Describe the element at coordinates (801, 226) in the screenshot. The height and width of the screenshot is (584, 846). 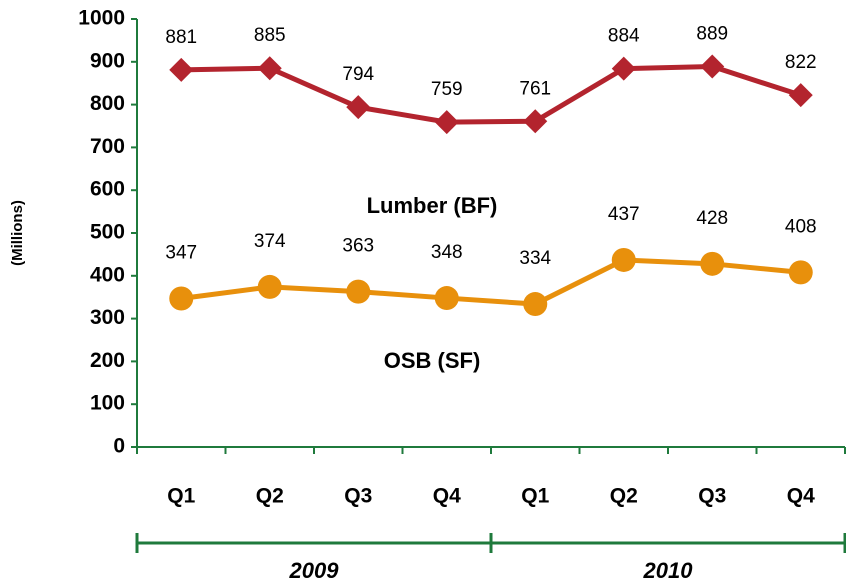
I see `data-label: 408` at that location.